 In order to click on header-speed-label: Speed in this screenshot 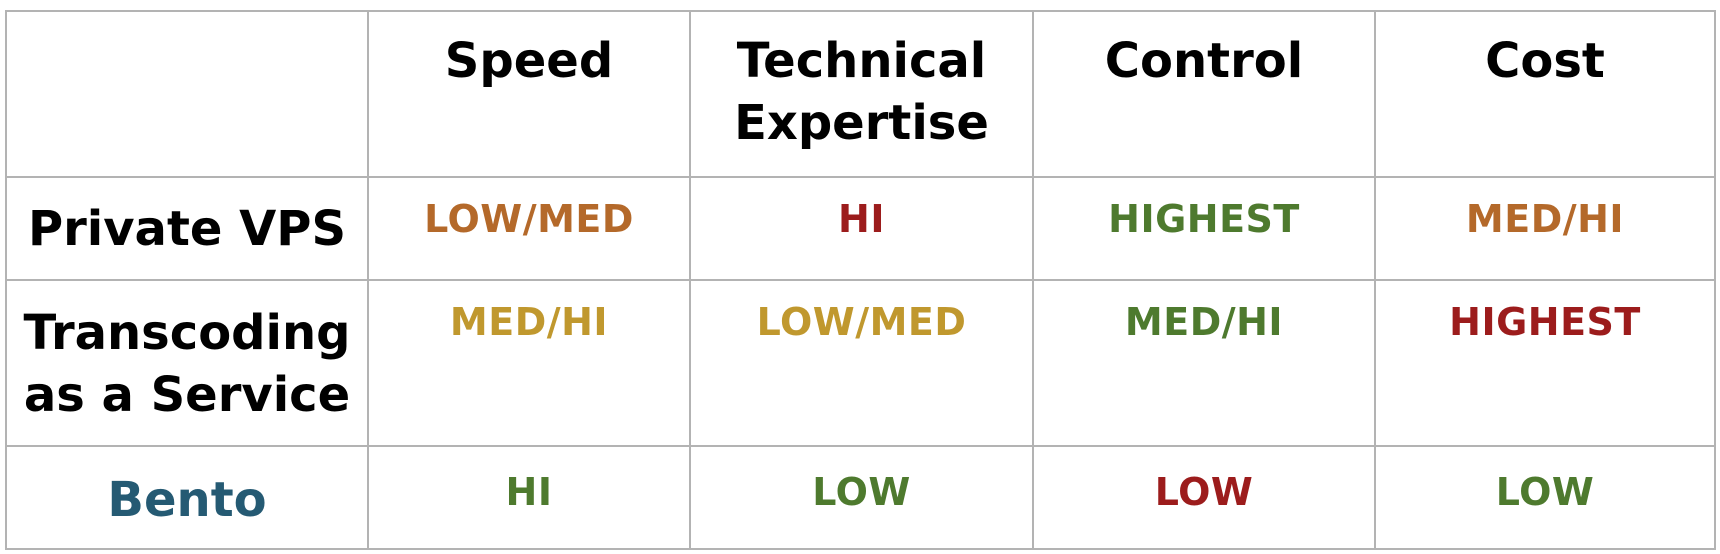, I will do `click(529, 61)`.